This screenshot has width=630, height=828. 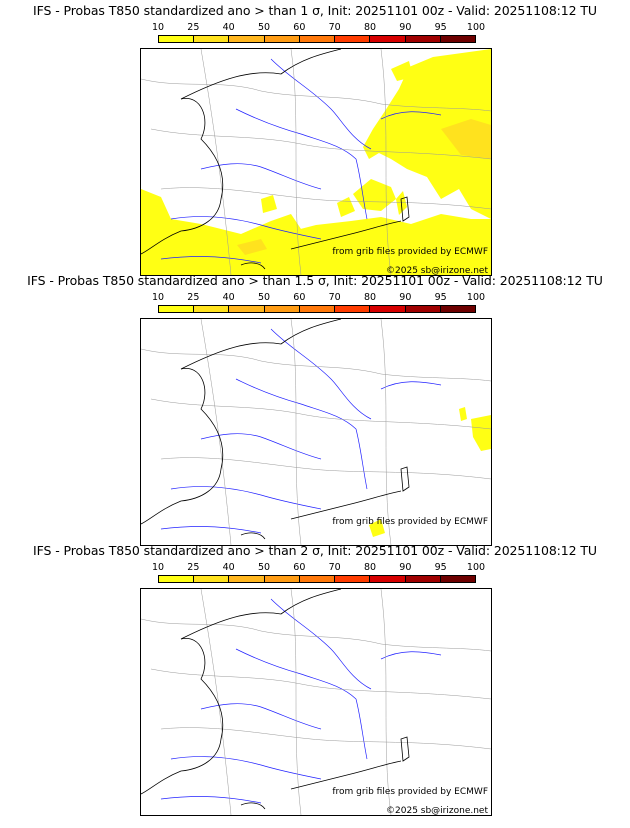 What do you see at coordinates (364, 187) in the screenshot?
I see `probability-shading-darker` at bounding box center [364, 187].